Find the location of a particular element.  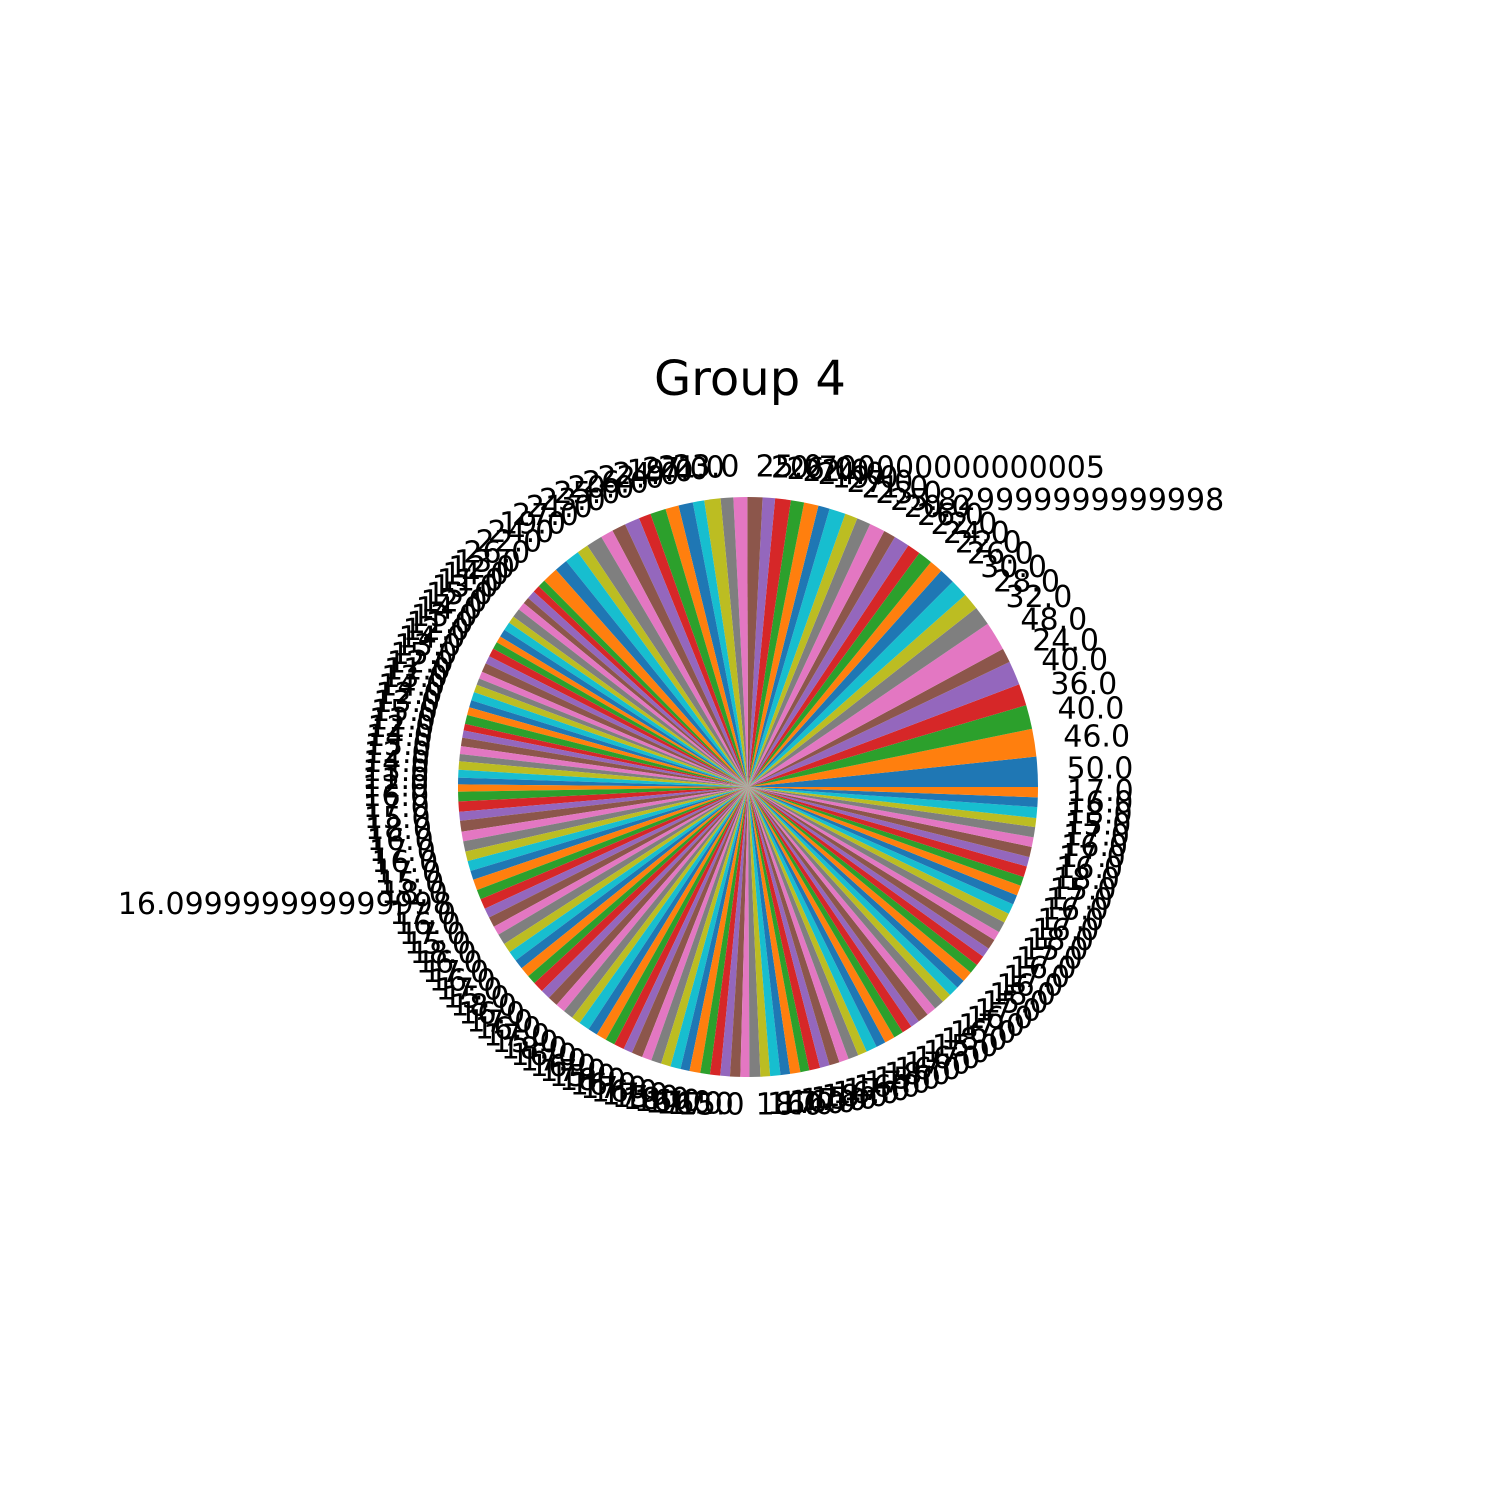

slice-label: 21.0 is located at coordinates (895, 487).